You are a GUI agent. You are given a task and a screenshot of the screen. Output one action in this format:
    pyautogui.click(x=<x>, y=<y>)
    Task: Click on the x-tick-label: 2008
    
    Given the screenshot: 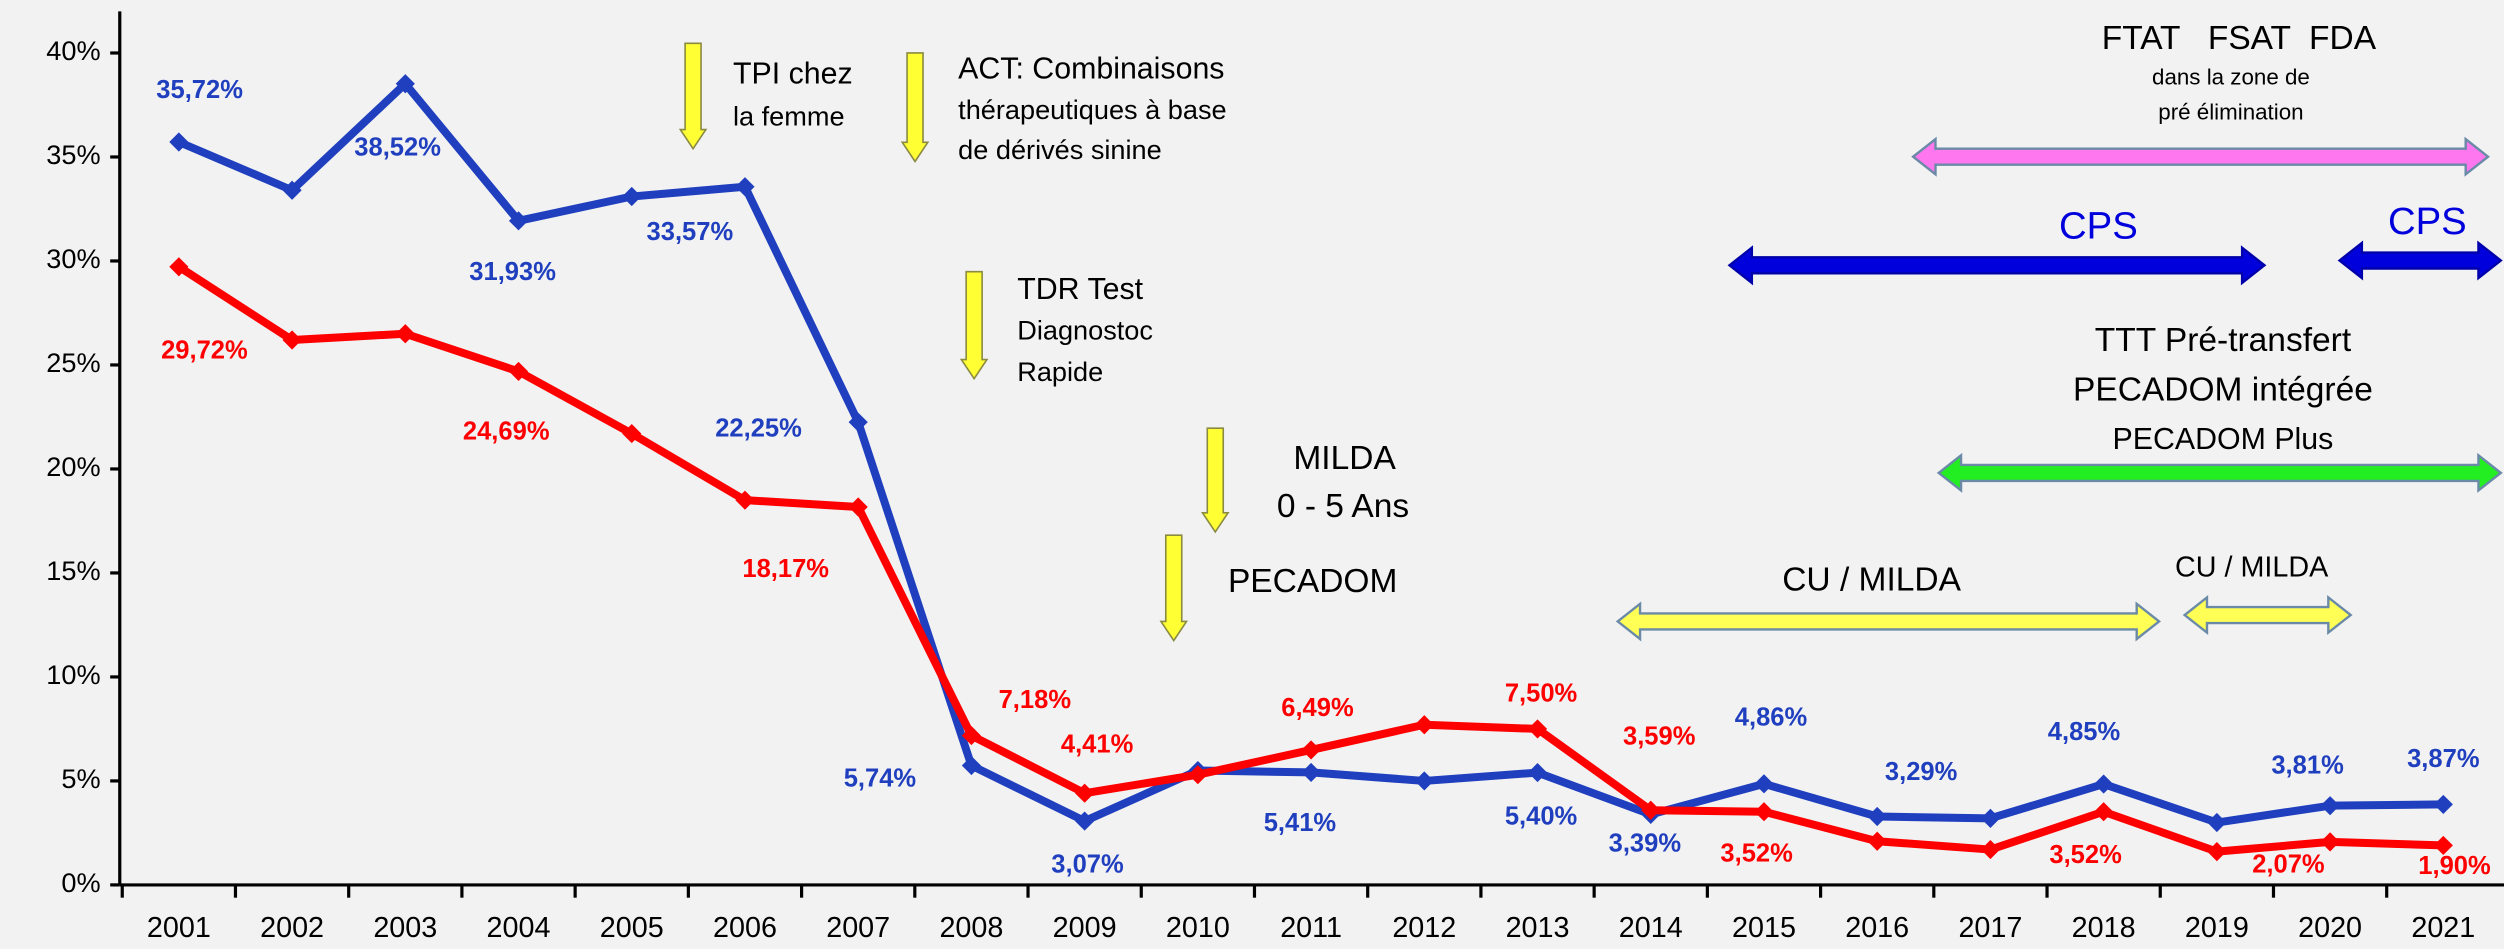 What is the action you would take?
    pyautogui.click(x=971, y=928)
    